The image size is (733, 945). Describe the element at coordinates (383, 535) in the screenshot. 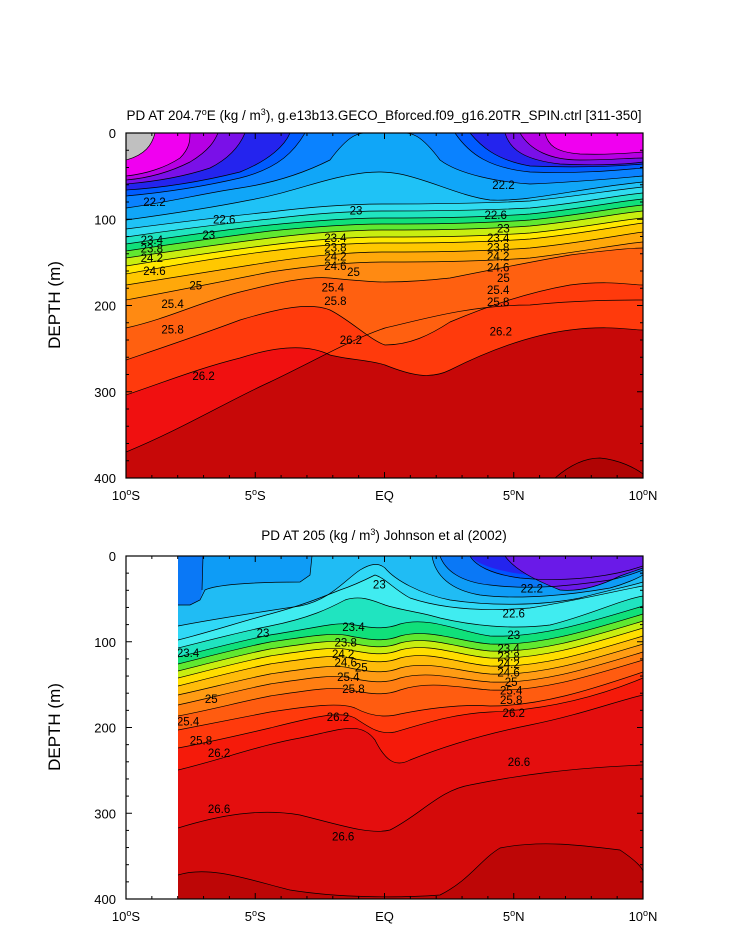

I see `panel-title: PD AT 205 (kg / m3) Johnson et al (2002)` at that location.